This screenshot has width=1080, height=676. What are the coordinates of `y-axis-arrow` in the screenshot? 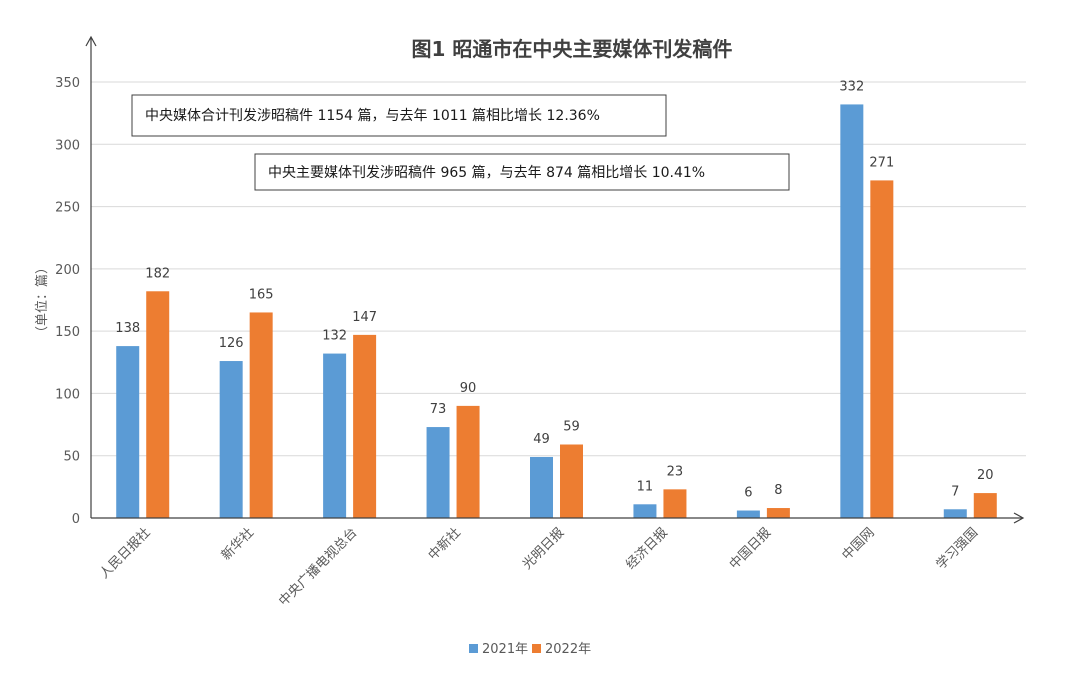 It's located at (91, 41).